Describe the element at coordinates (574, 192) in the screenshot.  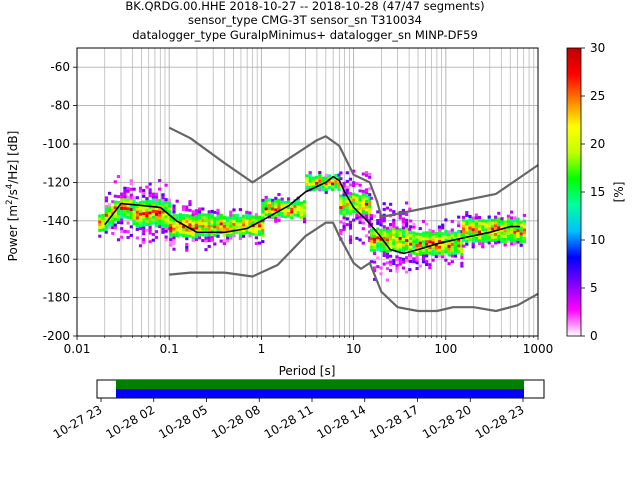
I see `colorbar` at that location.